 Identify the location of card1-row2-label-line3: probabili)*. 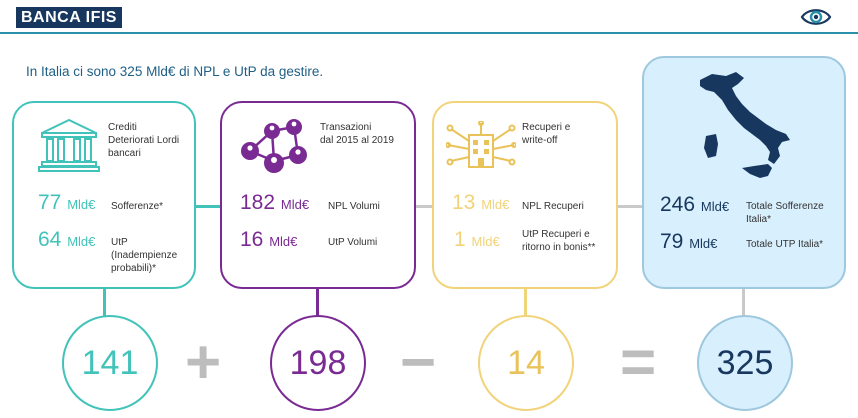
(134, 268).